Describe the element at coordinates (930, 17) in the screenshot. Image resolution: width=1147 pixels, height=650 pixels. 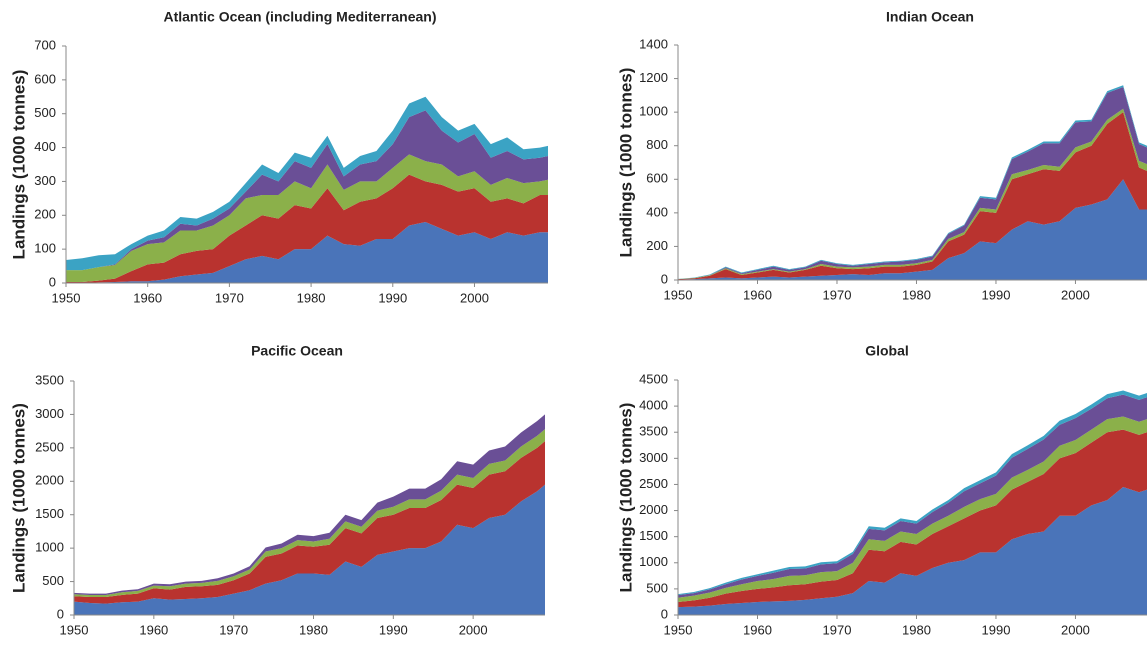
I see `chart-title: Indian Ocean` at that location.